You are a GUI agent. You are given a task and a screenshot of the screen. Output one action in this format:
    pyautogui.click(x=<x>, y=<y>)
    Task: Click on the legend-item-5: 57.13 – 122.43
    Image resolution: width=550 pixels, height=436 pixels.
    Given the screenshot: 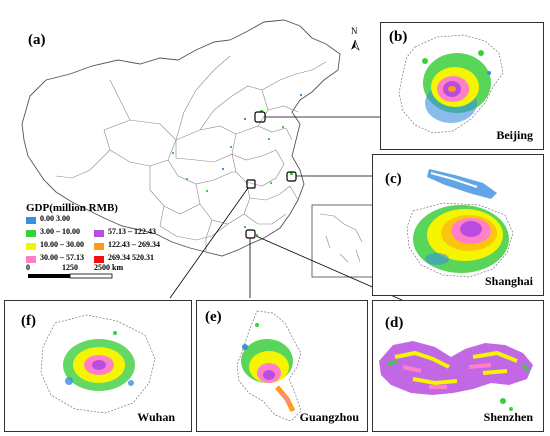 What is the action you would take?
    pyautogui.click(x=132, y=231)
    